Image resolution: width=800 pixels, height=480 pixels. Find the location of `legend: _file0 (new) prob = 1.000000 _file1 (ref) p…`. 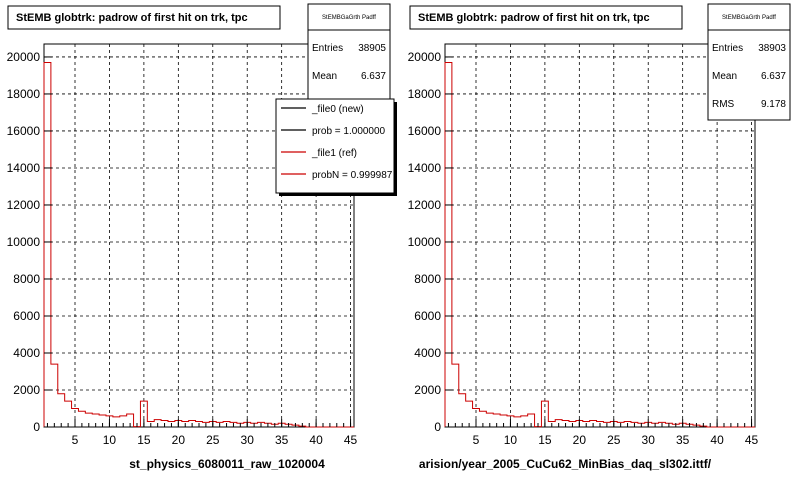

legend: _file0 (new) prob = 1.000000 _file1 (ref) p… is located at coordinates (336, 147).